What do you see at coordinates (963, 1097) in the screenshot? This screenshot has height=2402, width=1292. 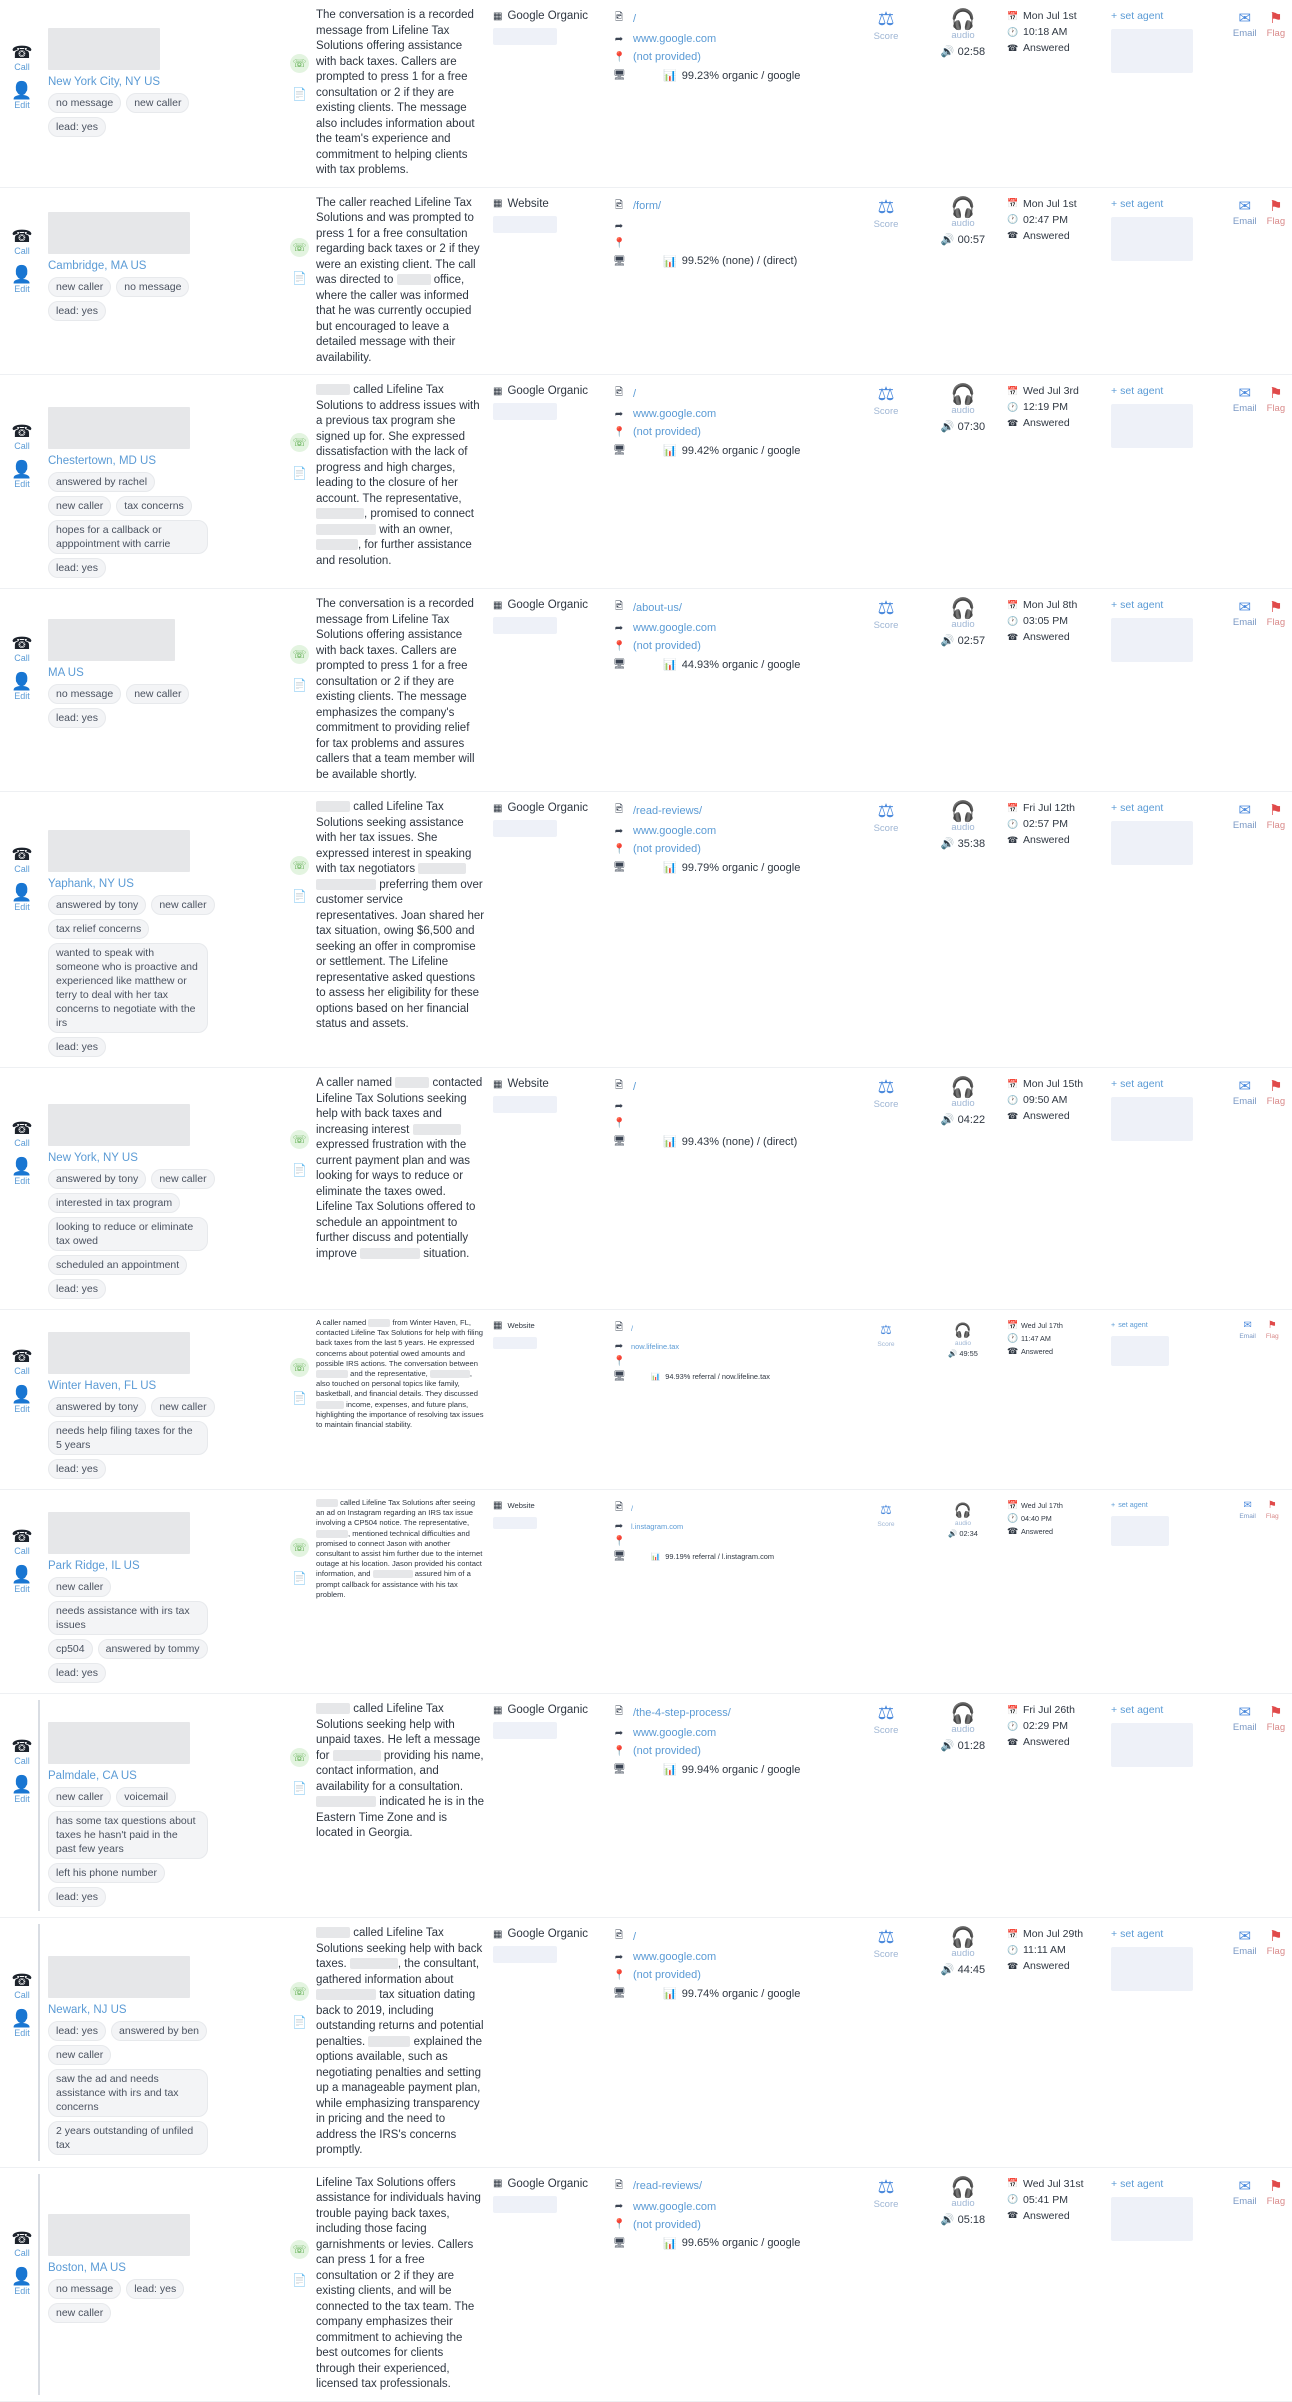 I see `audio-cell: 🎧 audio 🔊 04:22` at bounding box center [963, 1097].